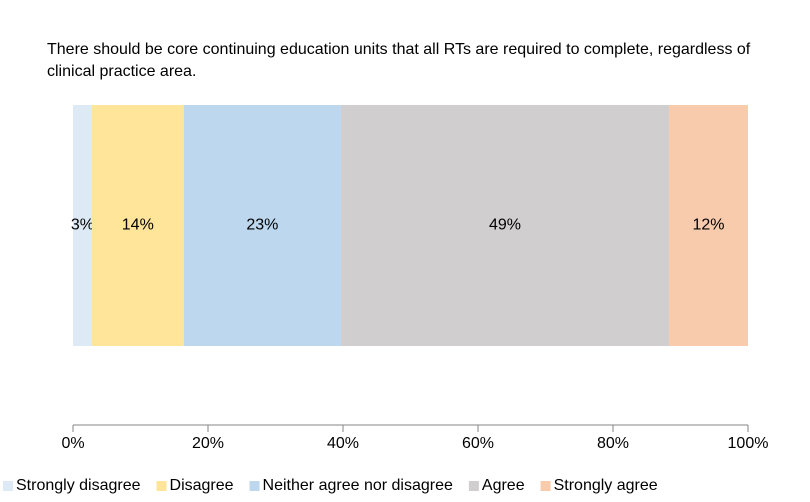 The height and width of the screenshot is (502, 810). Describe the element at coordinates (478, 443) in the screenshot. I see `x-tick-label: 60%` at that location.